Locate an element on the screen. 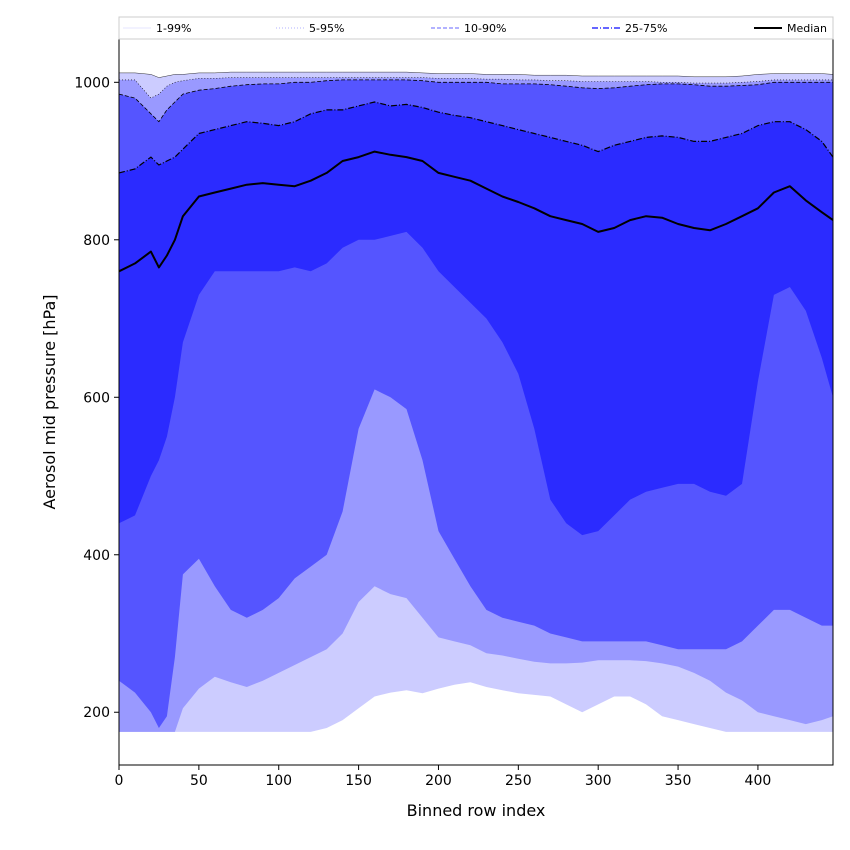 This screenshot has width=850, height=850. legend-label: 10-90% is located at coordinates (485, 28).